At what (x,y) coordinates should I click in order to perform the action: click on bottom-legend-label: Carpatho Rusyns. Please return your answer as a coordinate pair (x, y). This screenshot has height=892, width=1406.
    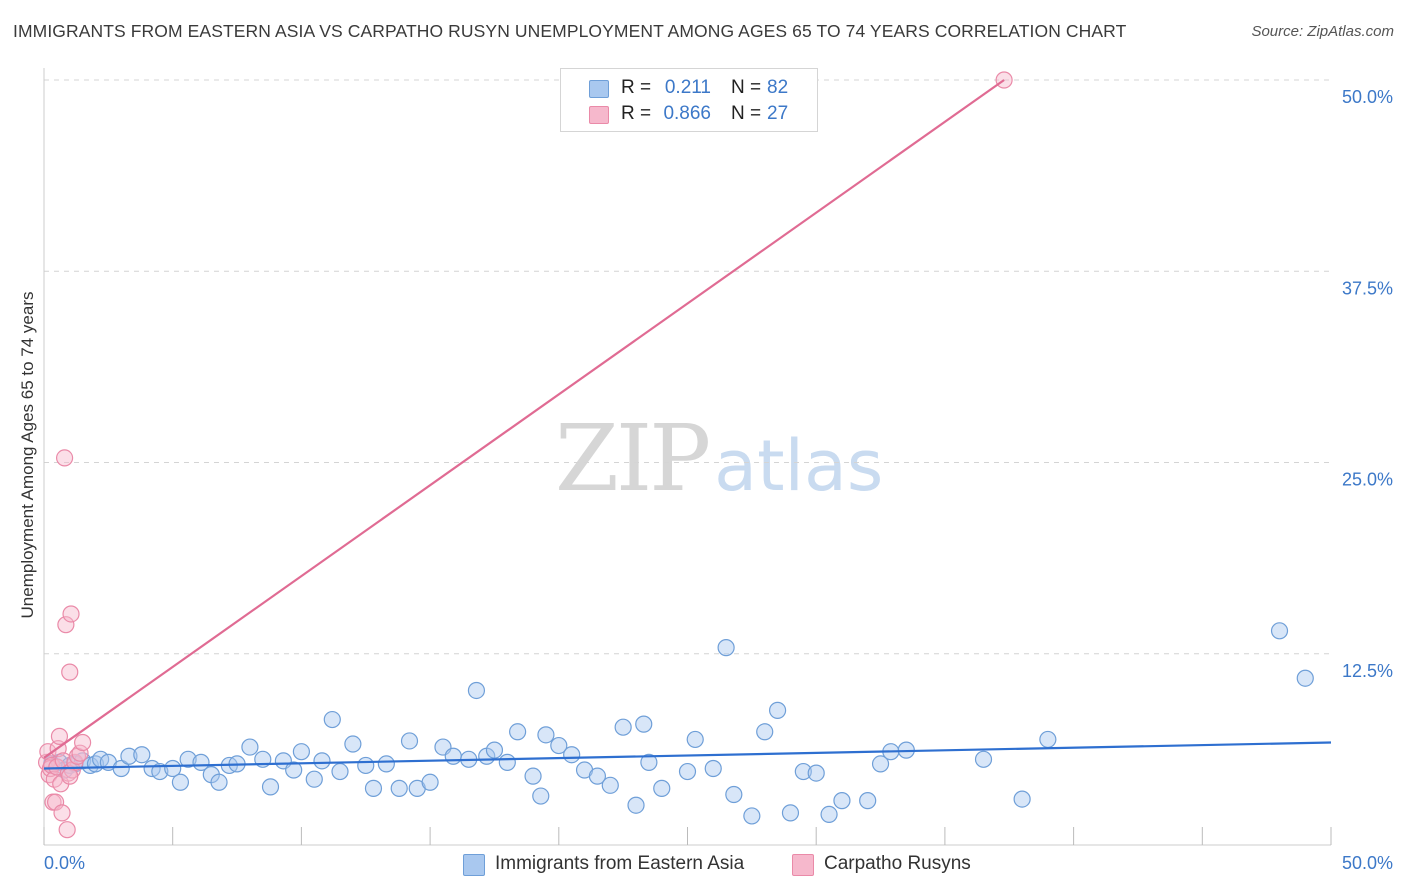
    Looking at the image, I should click on (897, 863).